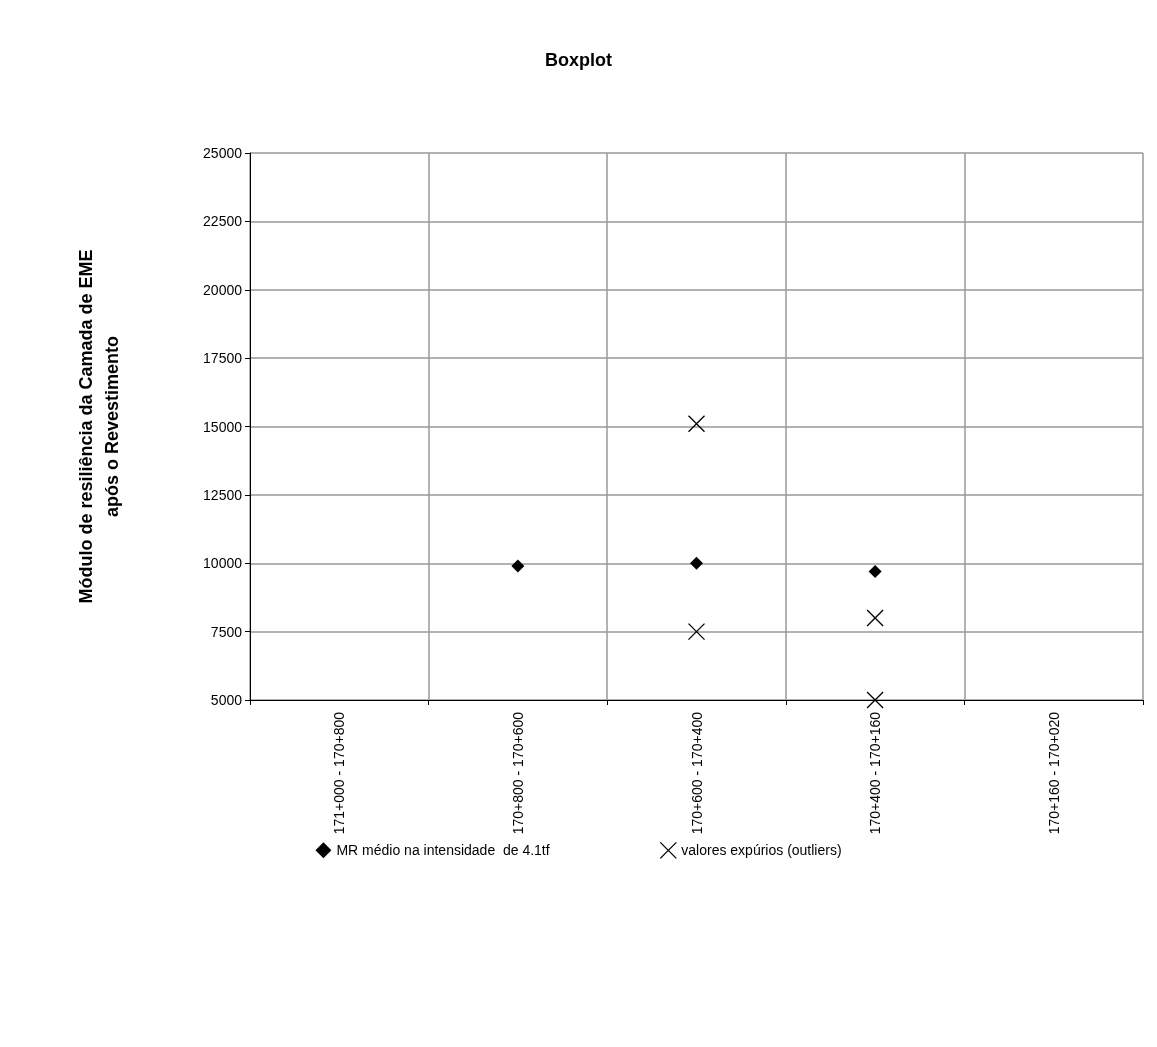 This screenshot has width=1157, height=1047. I want to click on y-tick-label: 10000, so click(223, 563).